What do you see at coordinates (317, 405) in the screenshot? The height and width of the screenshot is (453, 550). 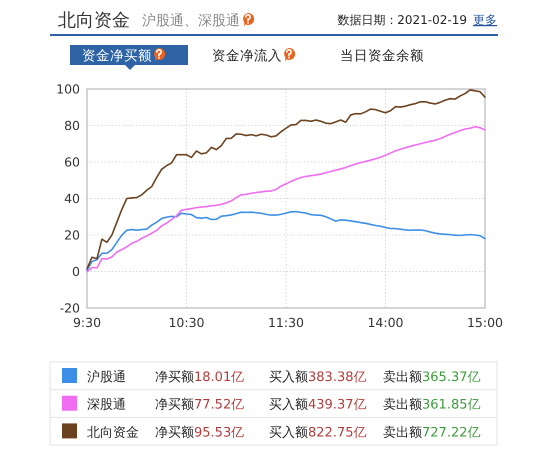 I see `table-cell: 买入额439.37亿` at bounding box center [317, 405].